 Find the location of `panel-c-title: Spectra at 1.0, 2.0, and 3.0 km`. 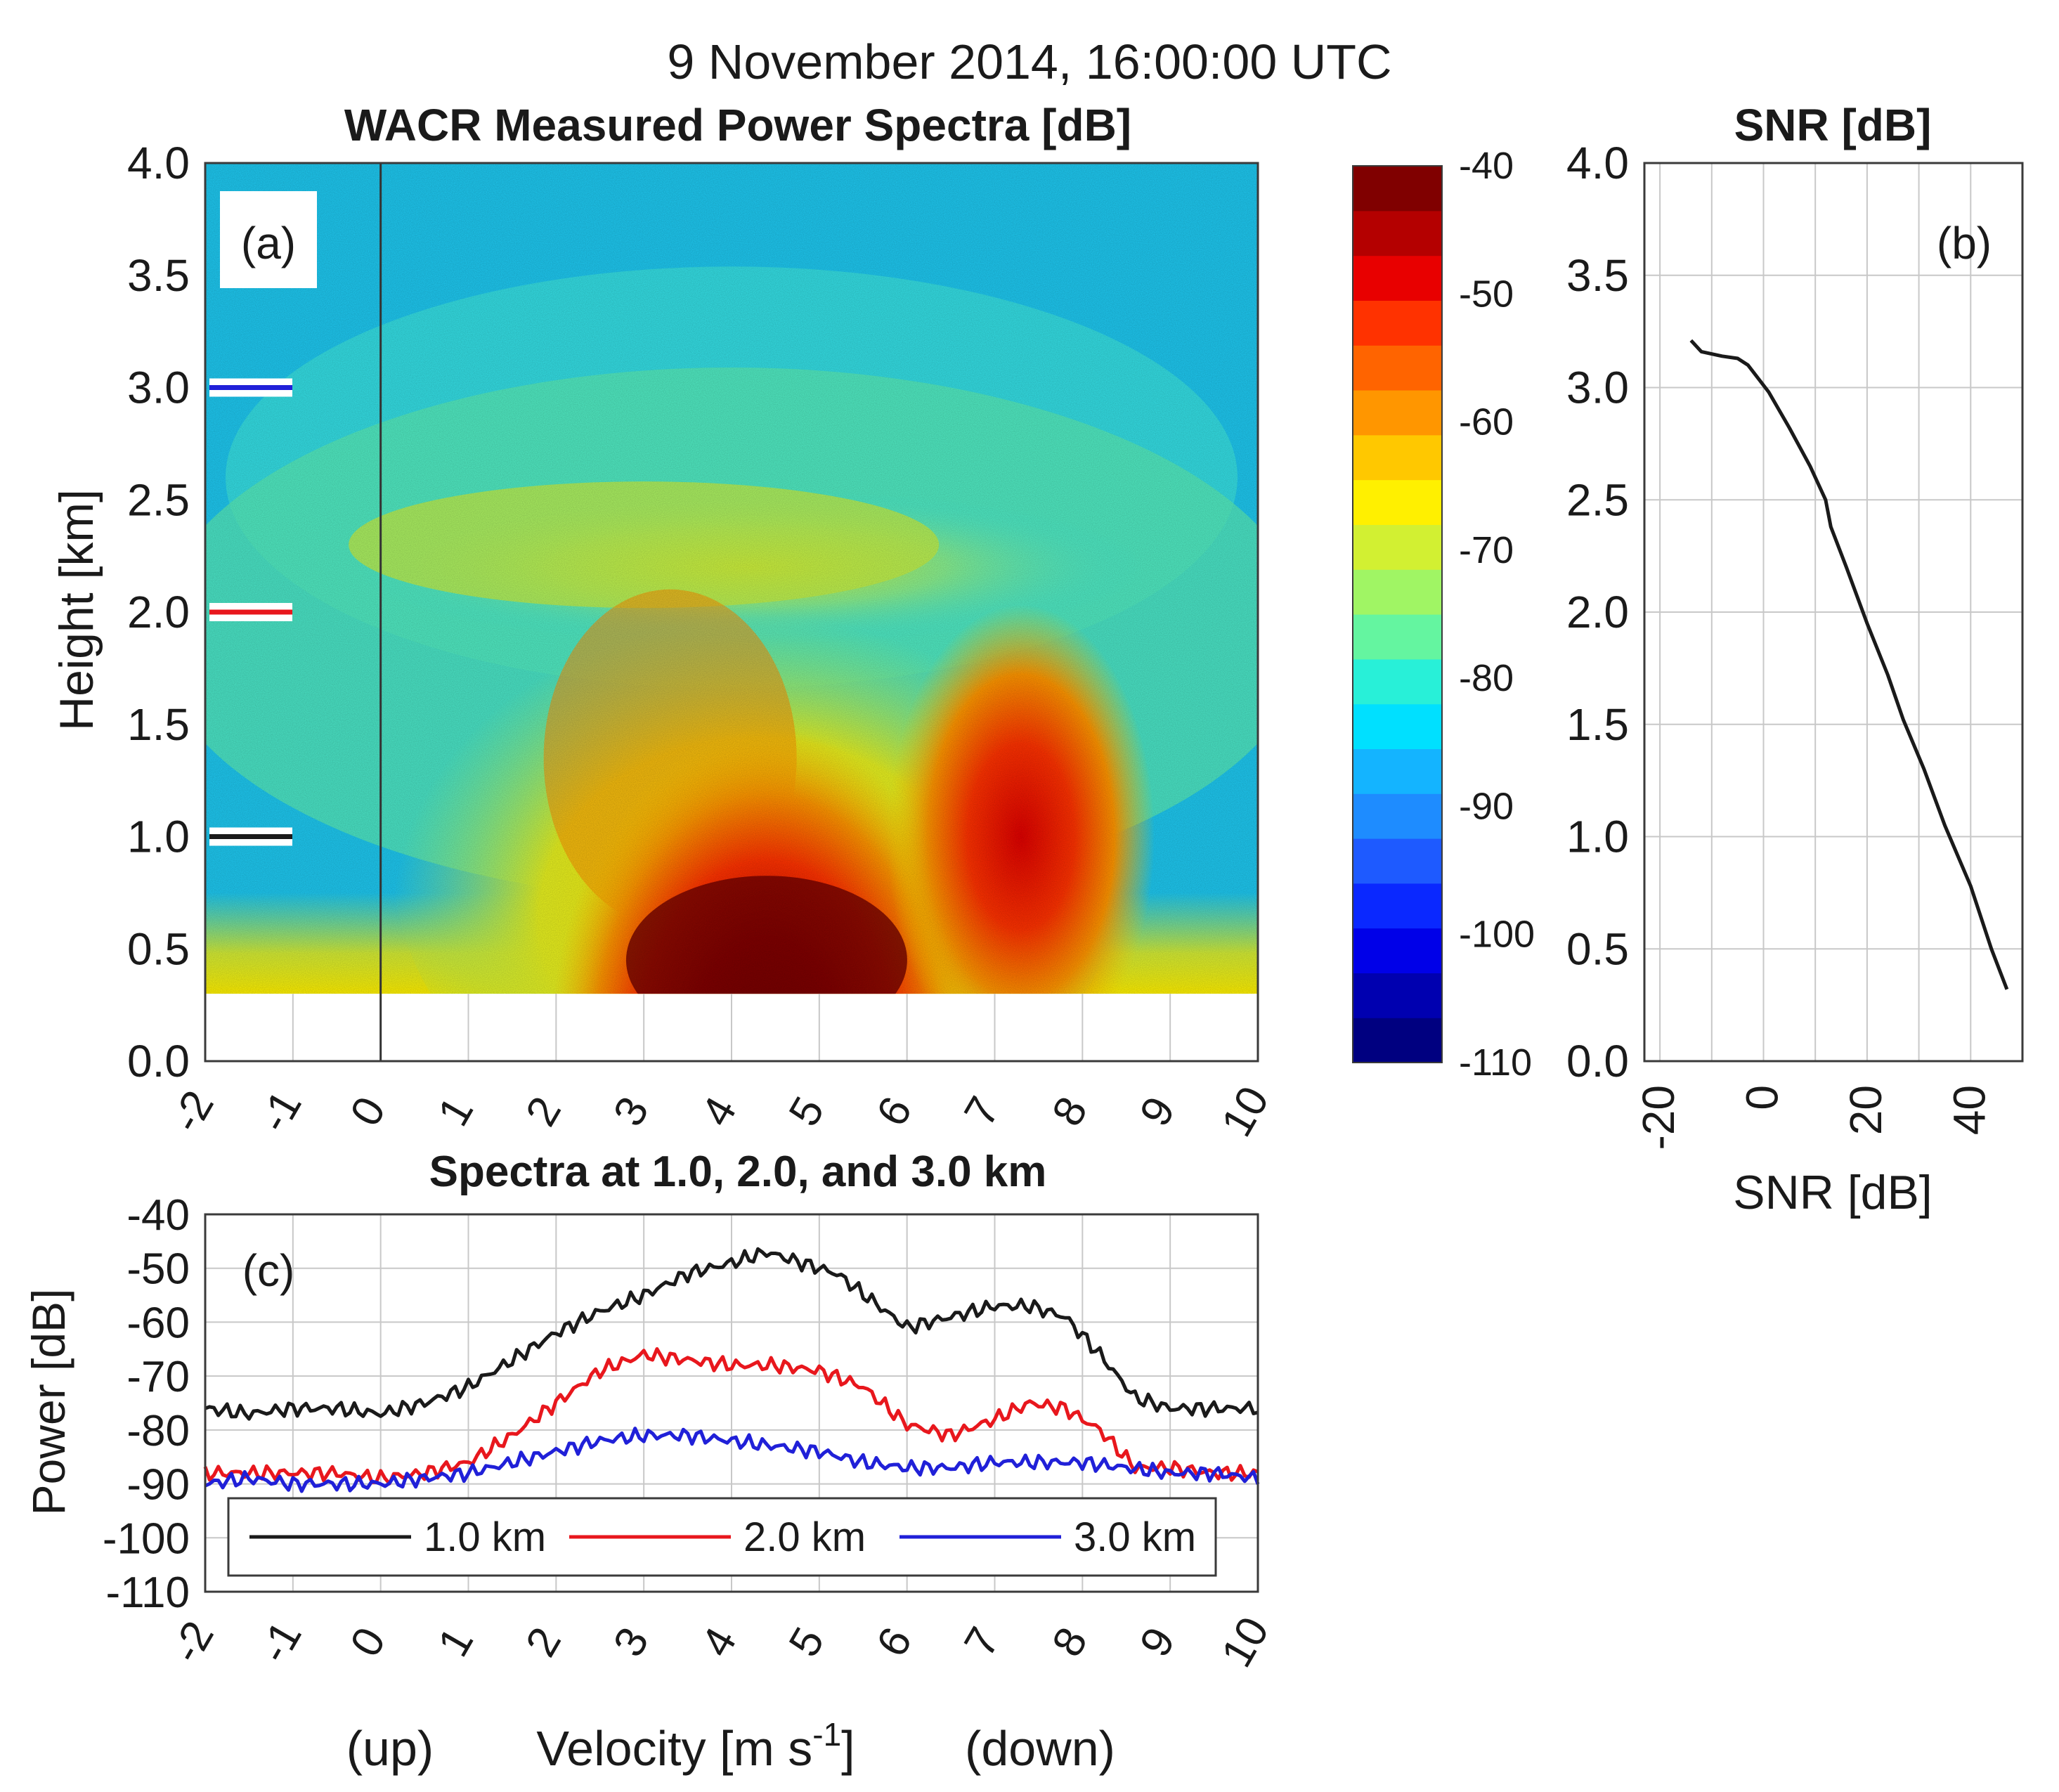

panel-c-title: Spectra at 1.0, 2.0, and 3.0 km is located at coordinates (738, 1172).